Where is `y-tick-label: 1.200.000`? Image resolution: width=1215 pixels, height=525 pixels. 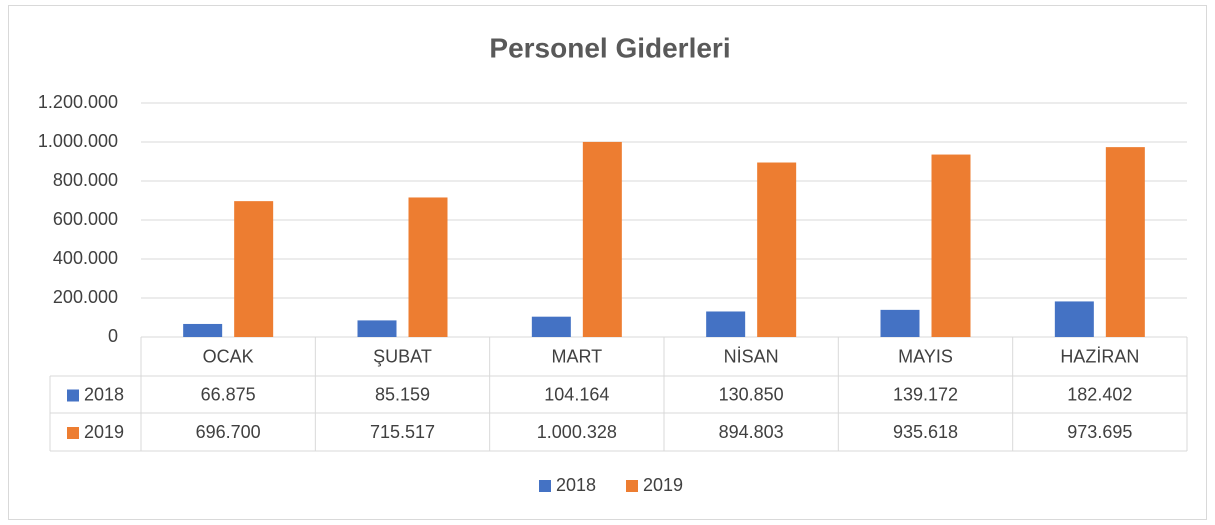 y-tick-label: 1.200.000 is located at coordinates (78, 102).